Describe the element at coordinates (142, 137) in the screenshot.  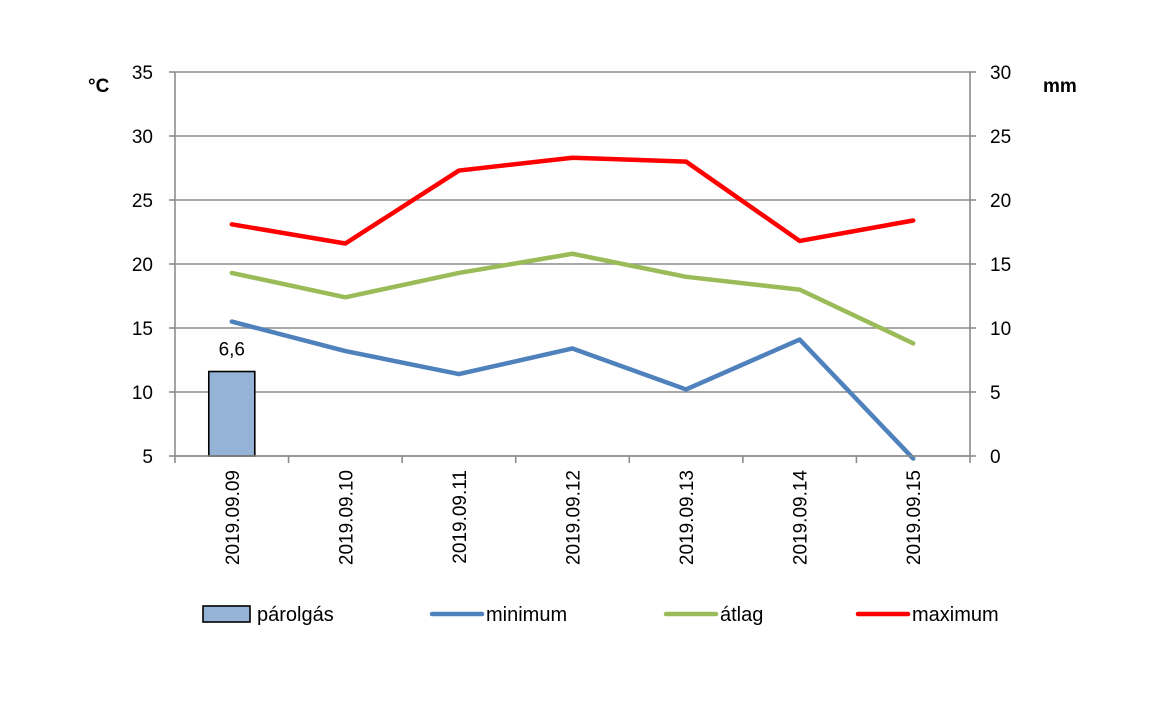
I see `left-tick-label: 30` at that location.